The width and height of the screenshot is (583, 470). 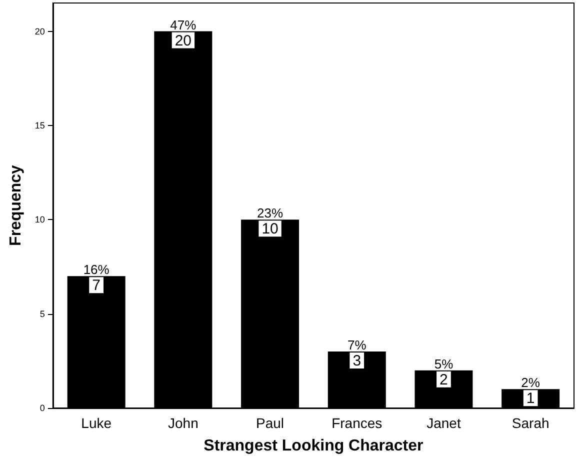 What do you see at coordinates (357, 423) in the screenshot?
I see `x-tick-label: Frances` at bounding box center [357, 423].